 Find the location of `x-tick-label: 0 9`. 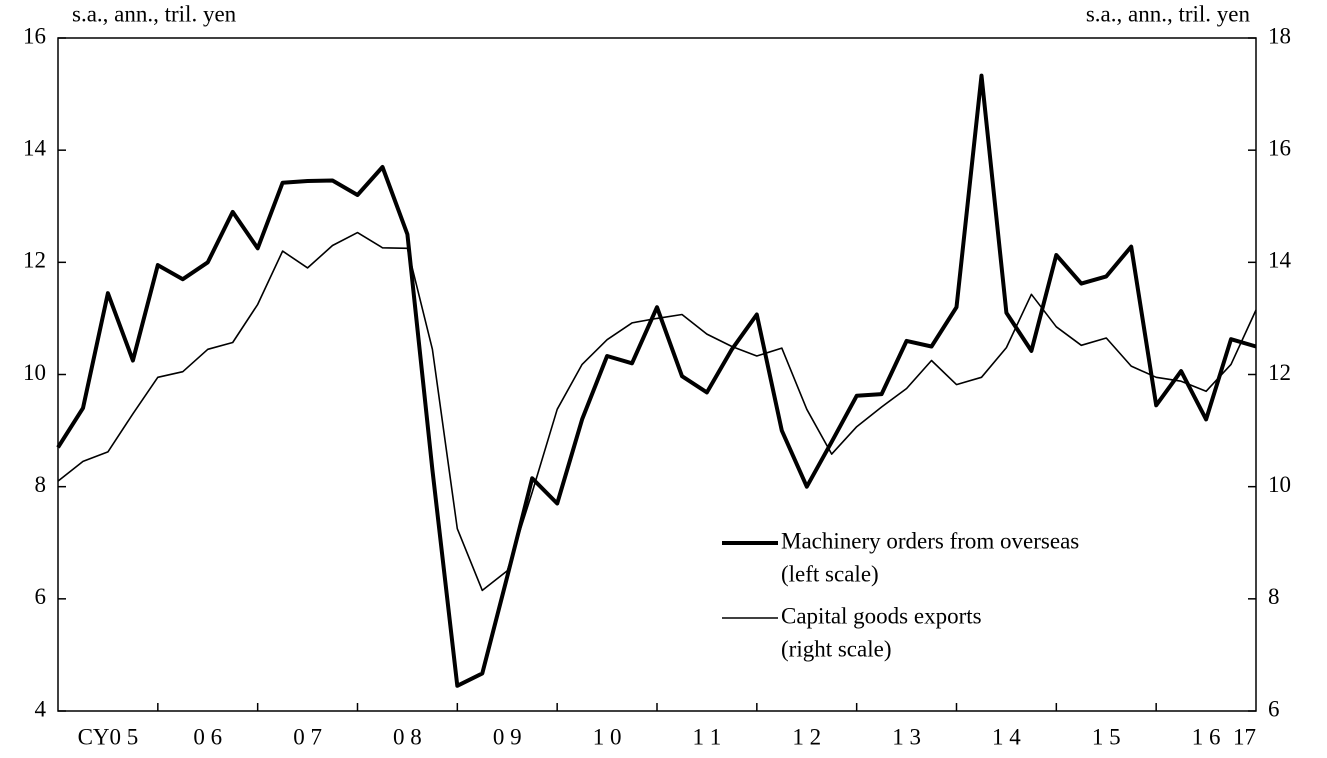

x-tick-label: 0 9 is located at coordinates (507, 736).